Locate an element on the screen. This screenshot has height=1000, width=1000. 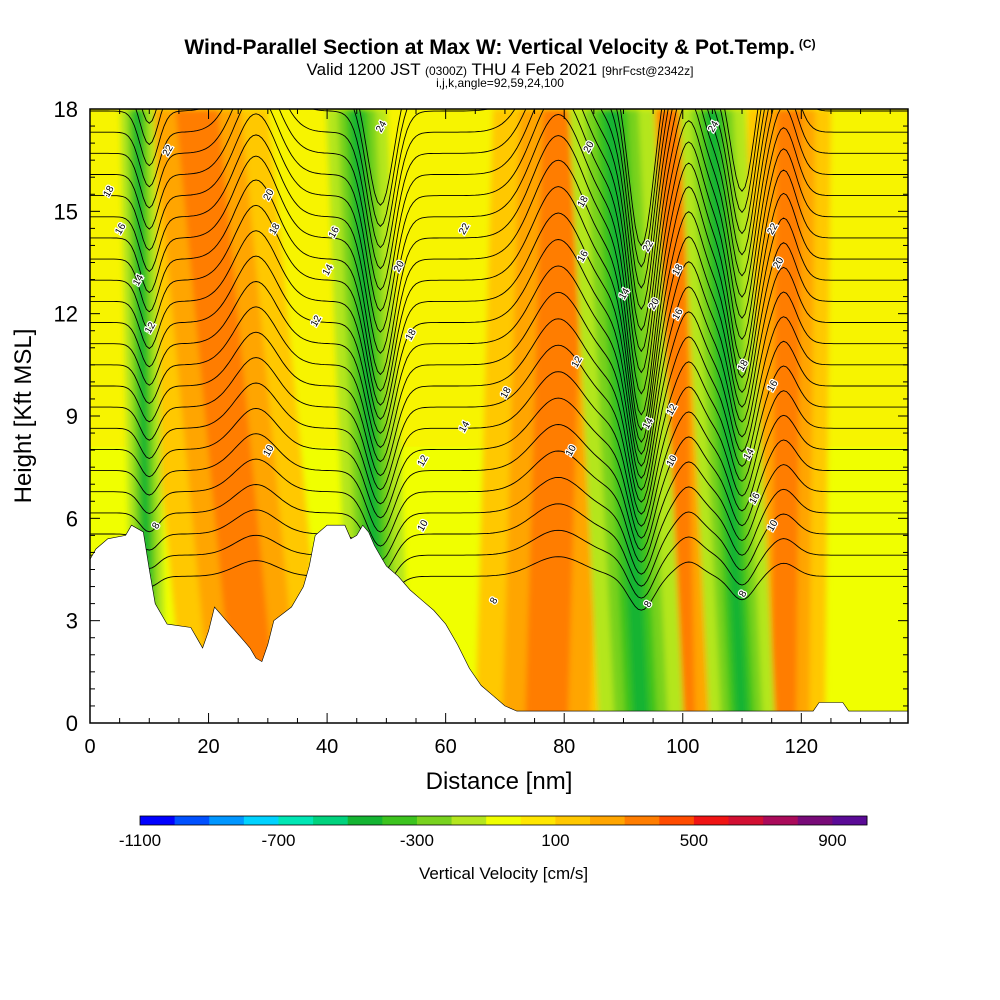
x-tick-label: 100 is located at coordinates (682, 747).